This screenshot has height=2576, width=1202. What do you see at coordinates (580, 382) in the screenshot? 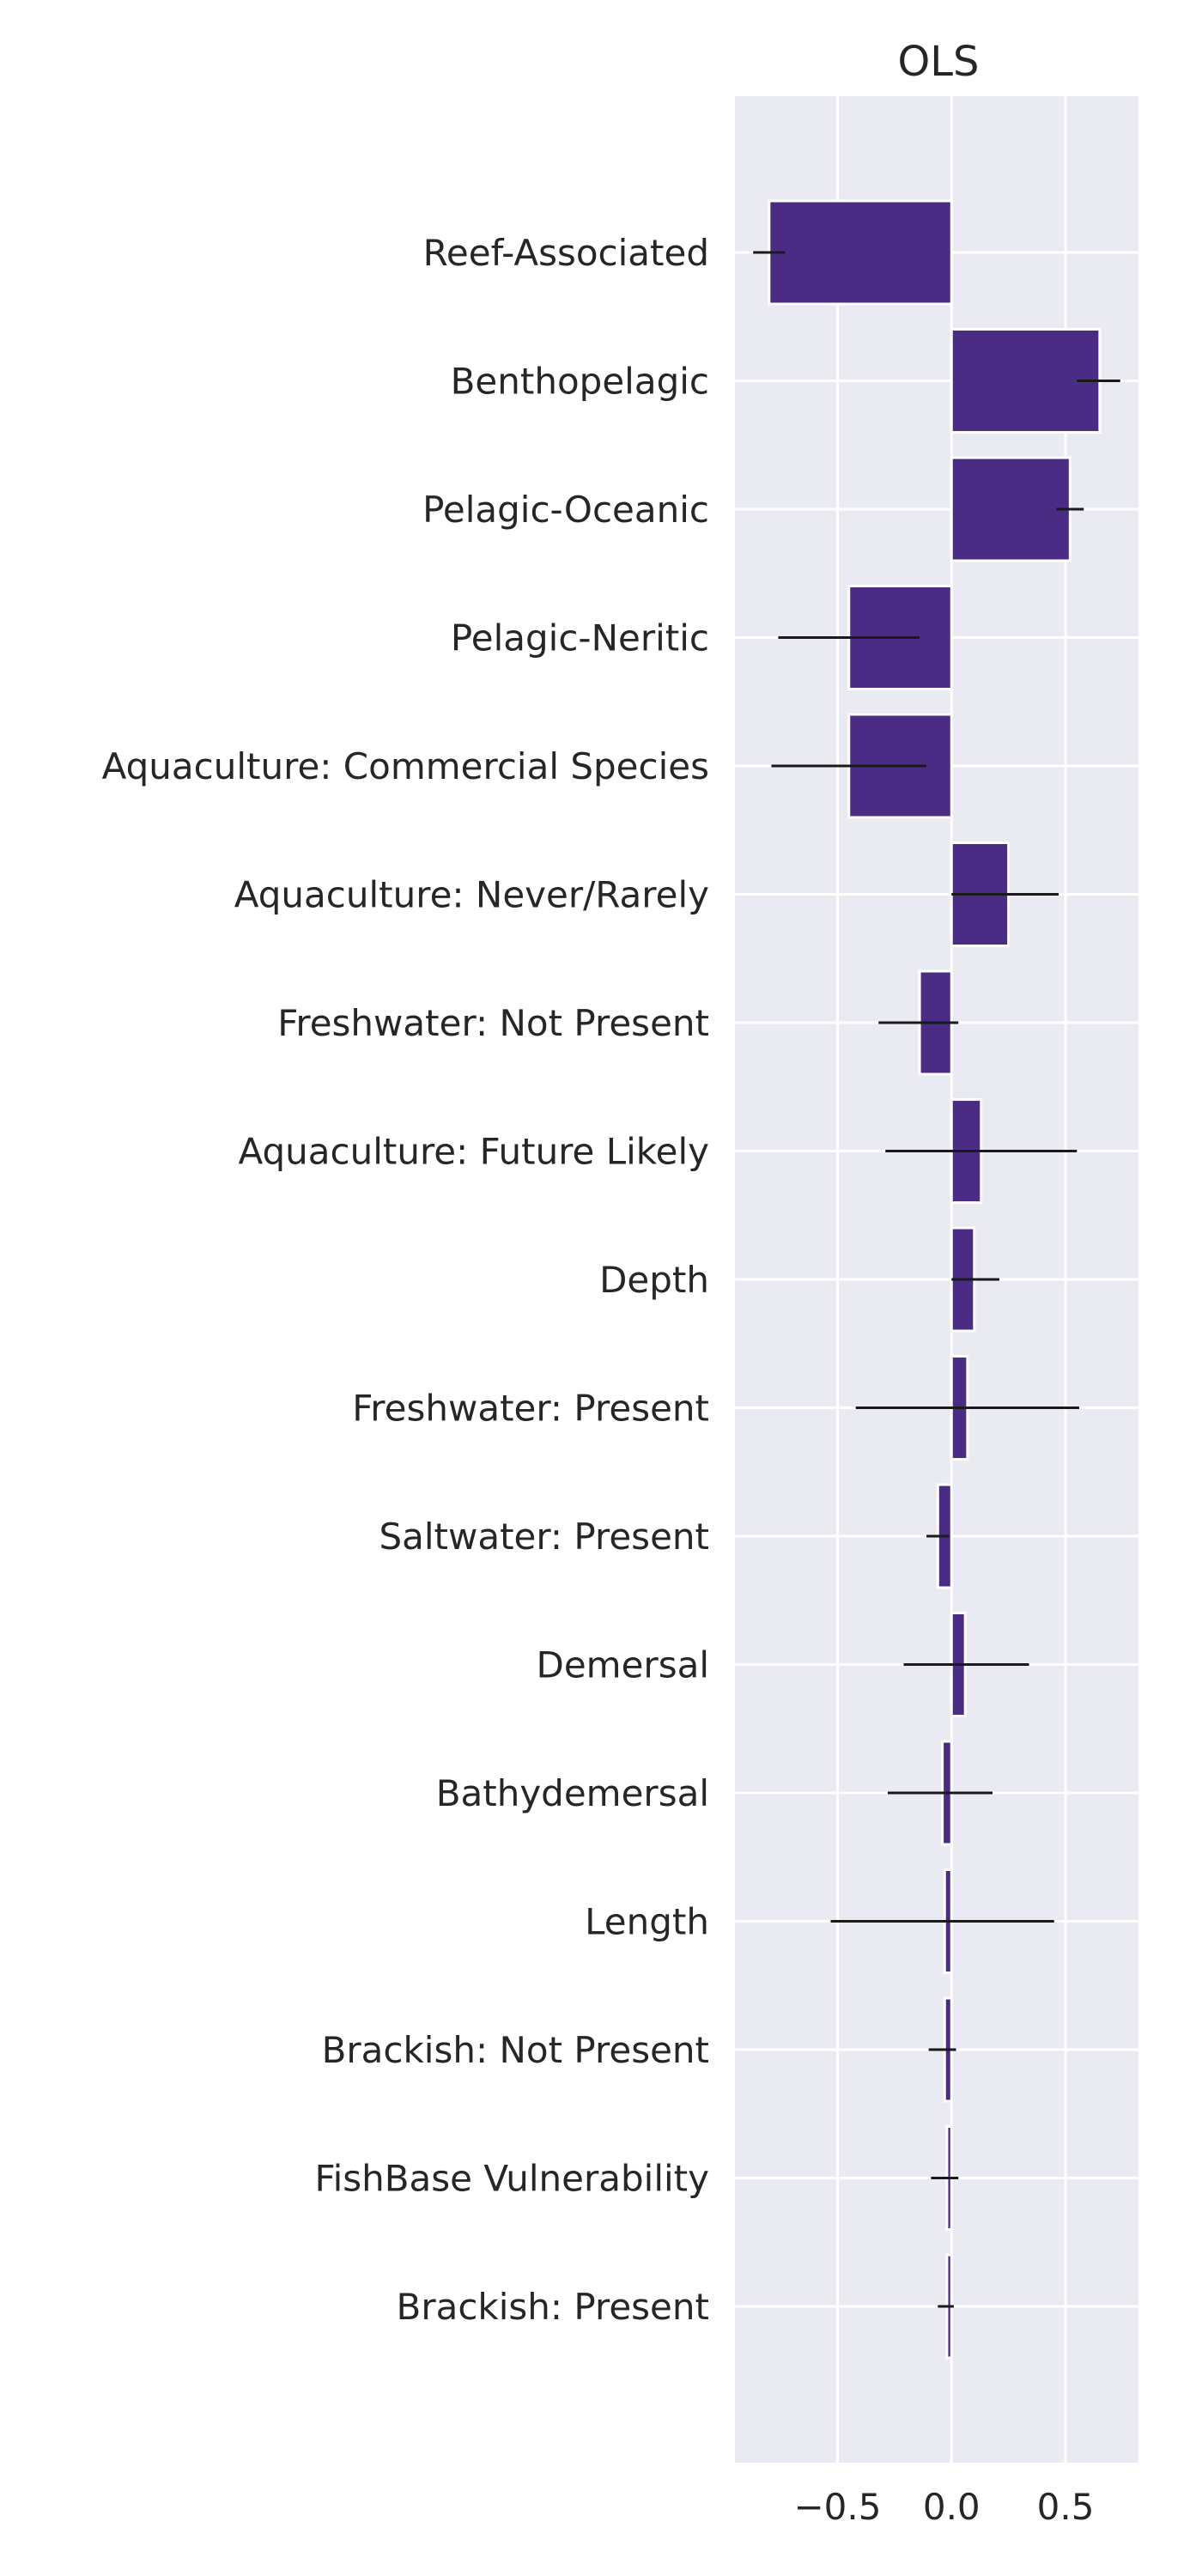
I see `category-label: Benthopelagic` at bounding box center [580, 382].